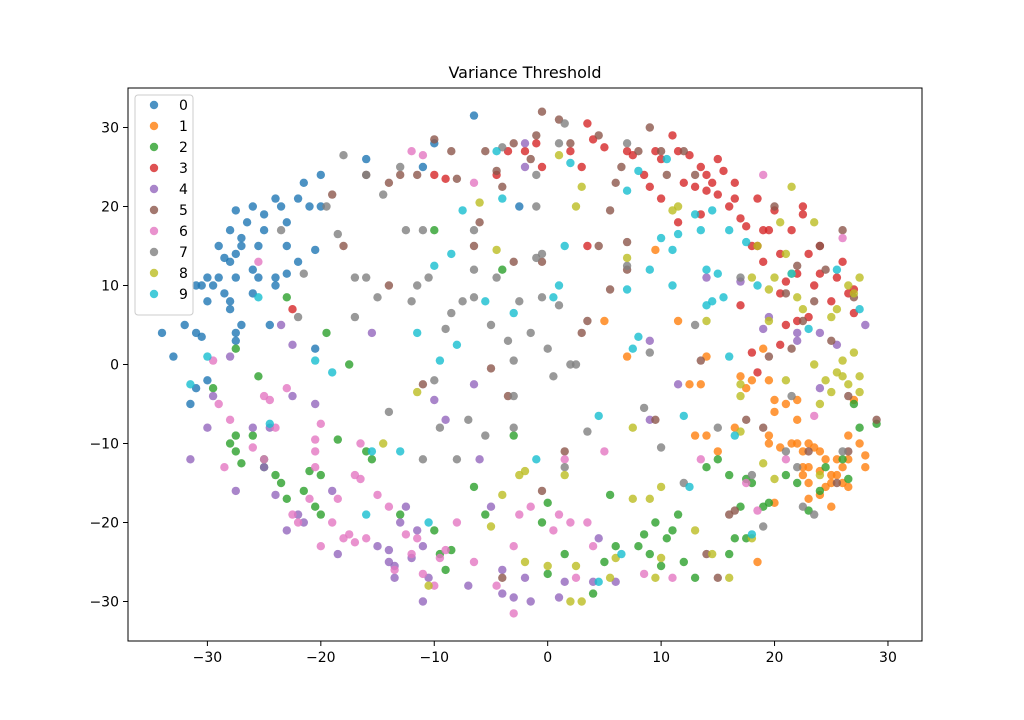 The image size is (1024, 720). I want to click on legend-box, so click(164, 205).